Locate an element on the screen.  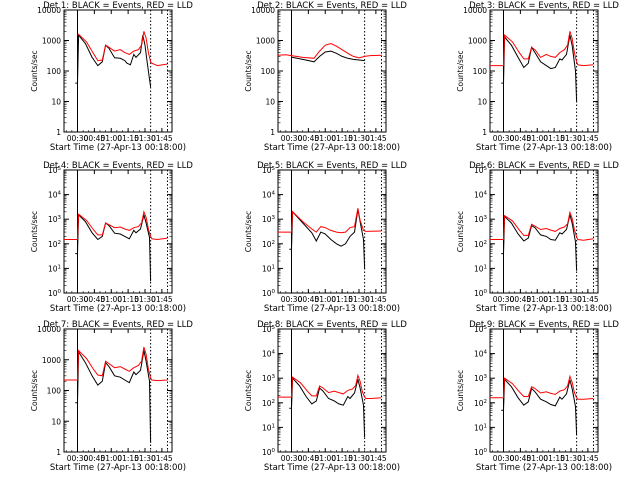
chart-title: Det 1: BLACK = Events, RED = LLD is located at coordinates (118, 6).